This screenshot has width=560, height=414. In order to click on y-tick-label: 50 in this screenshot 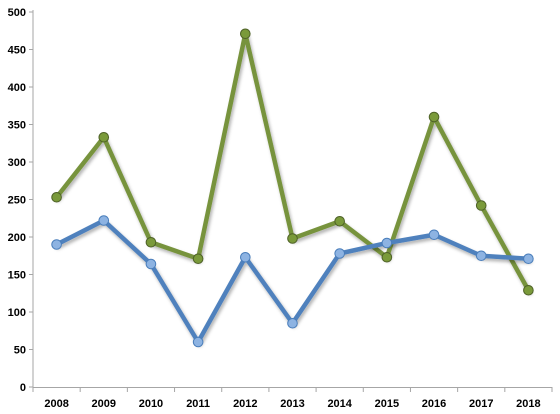, I will do `click(20, 351)`.